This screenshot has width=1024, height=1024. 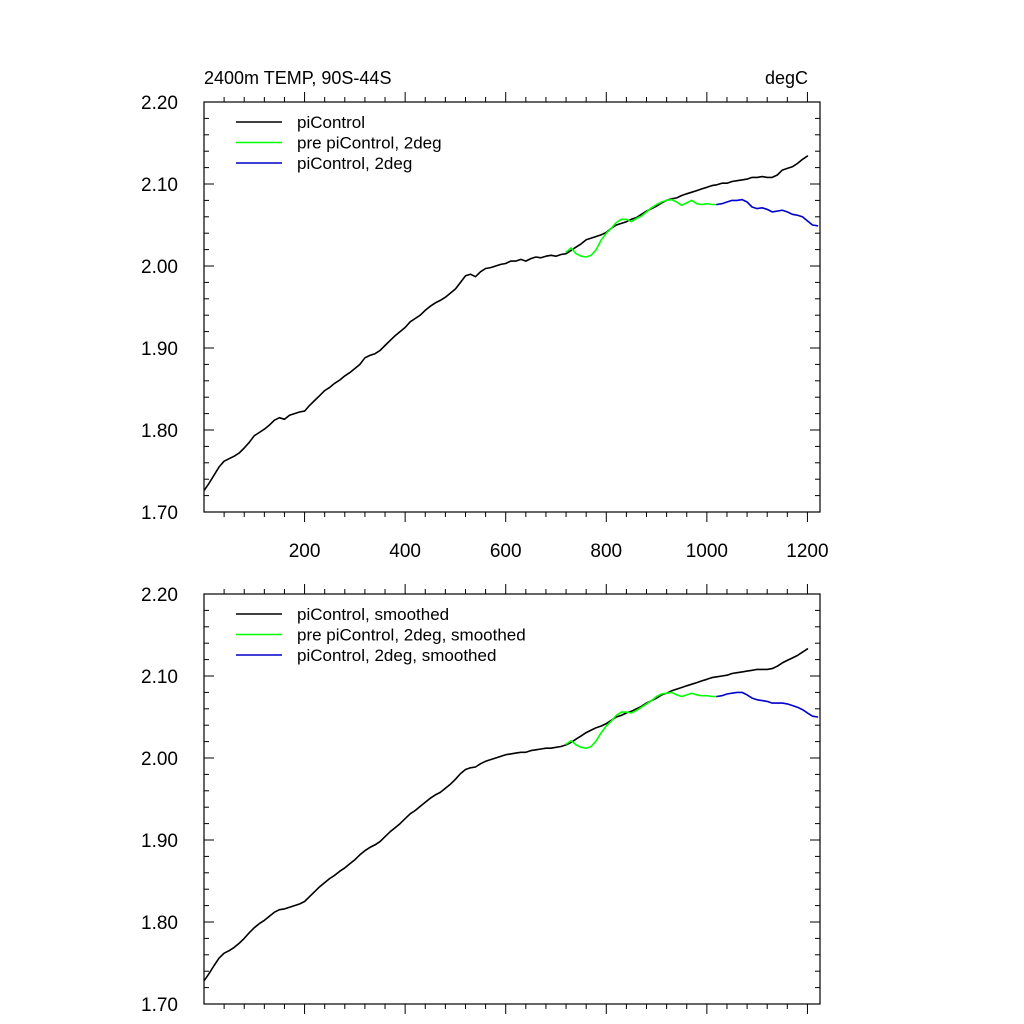 What do you see at coordinates (369, 143) in the screenshot?
I see `legend-label-2: pre piControl, 2deg` at bounding box center [369, 143].